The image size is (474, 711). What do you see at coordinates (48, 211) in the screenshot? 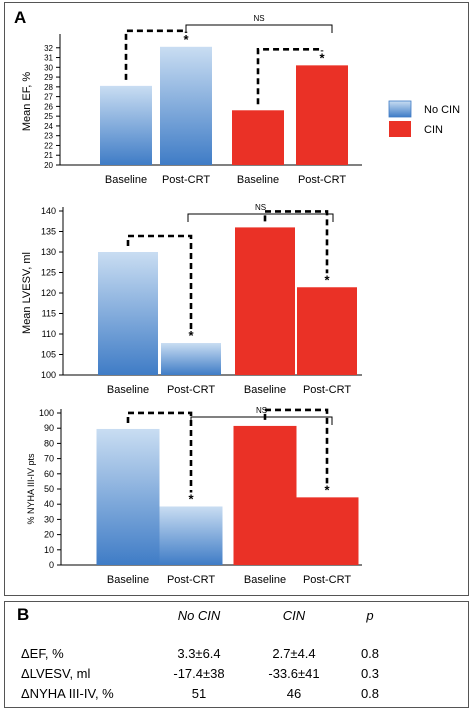
I see `y-tick-label: 140` at bounding box center [48, 211].